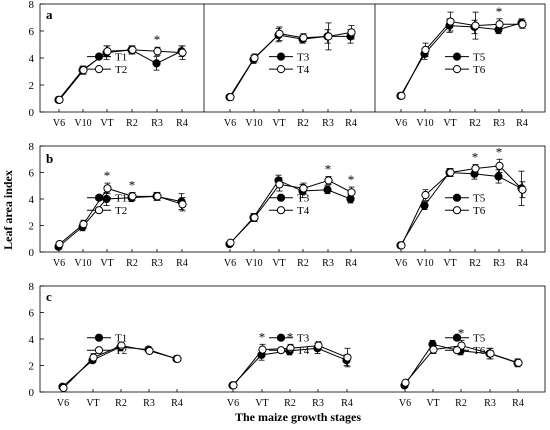  I want to click on series-line-T1, so click(120, 75).